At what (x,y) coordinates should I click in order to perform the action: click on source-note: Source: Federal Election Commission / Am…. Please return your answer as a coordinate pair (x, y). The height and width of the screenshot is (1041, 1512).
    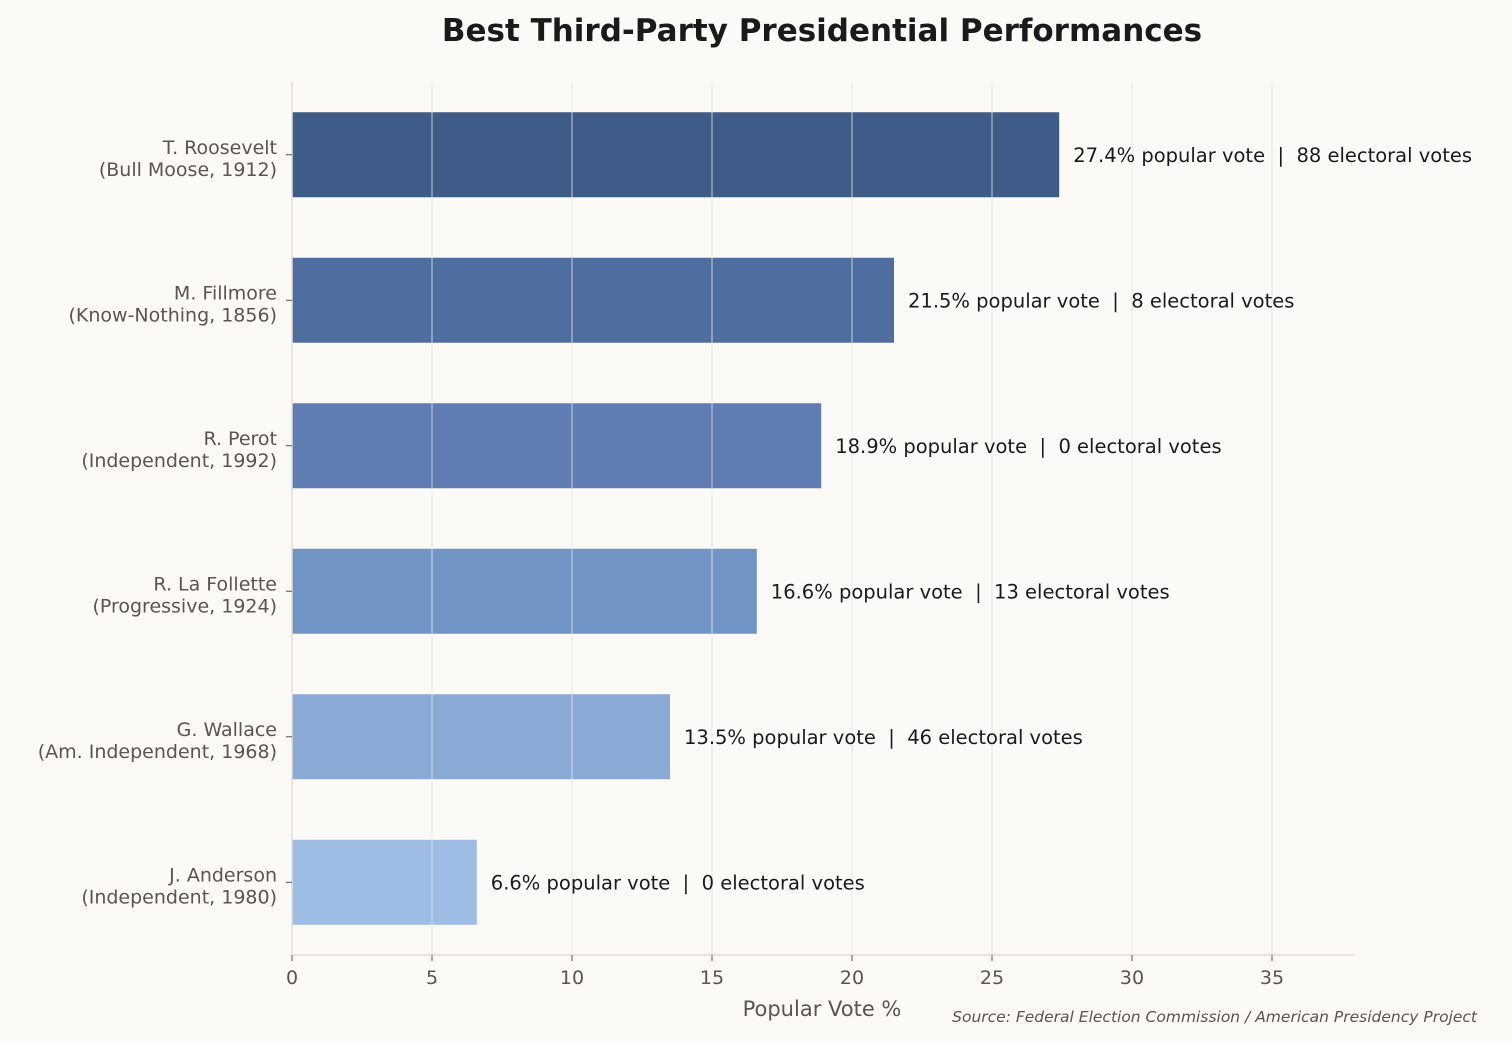
    Looking at the image, I should click on (1215, 1017).